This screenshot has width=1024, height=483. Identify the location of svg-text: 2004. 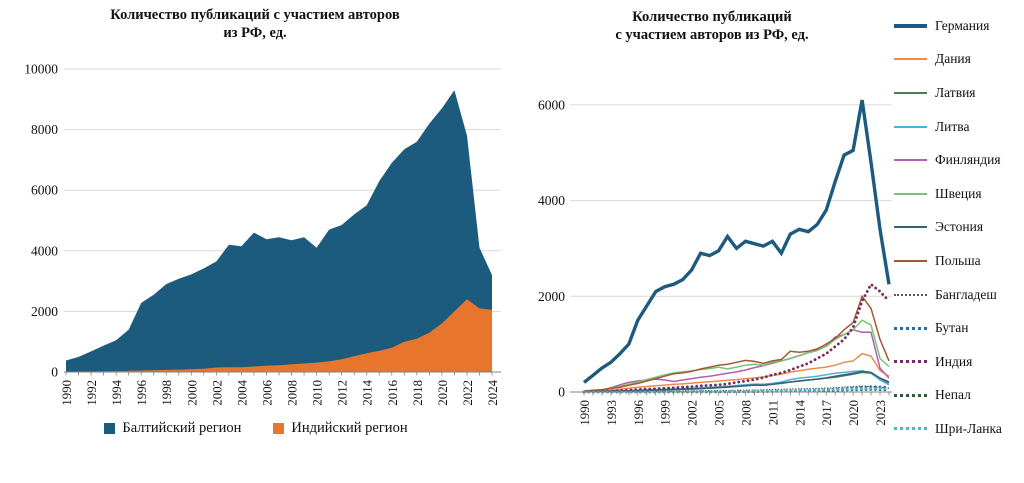
(242, 392).